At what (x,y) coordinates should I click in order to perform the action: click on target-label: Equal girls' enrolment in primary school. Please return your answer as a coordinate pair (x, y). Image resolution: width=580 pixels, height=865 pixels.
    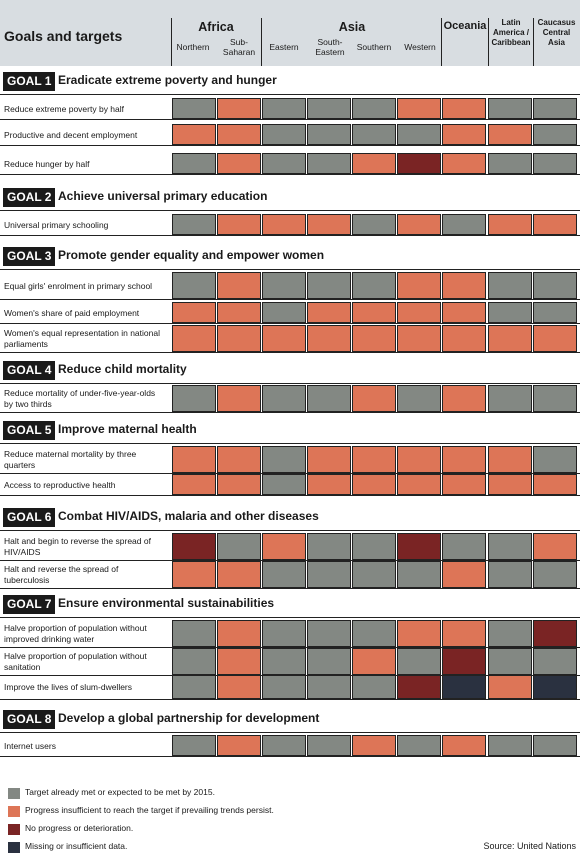
    Looking at the image, I should click on (78, 285).